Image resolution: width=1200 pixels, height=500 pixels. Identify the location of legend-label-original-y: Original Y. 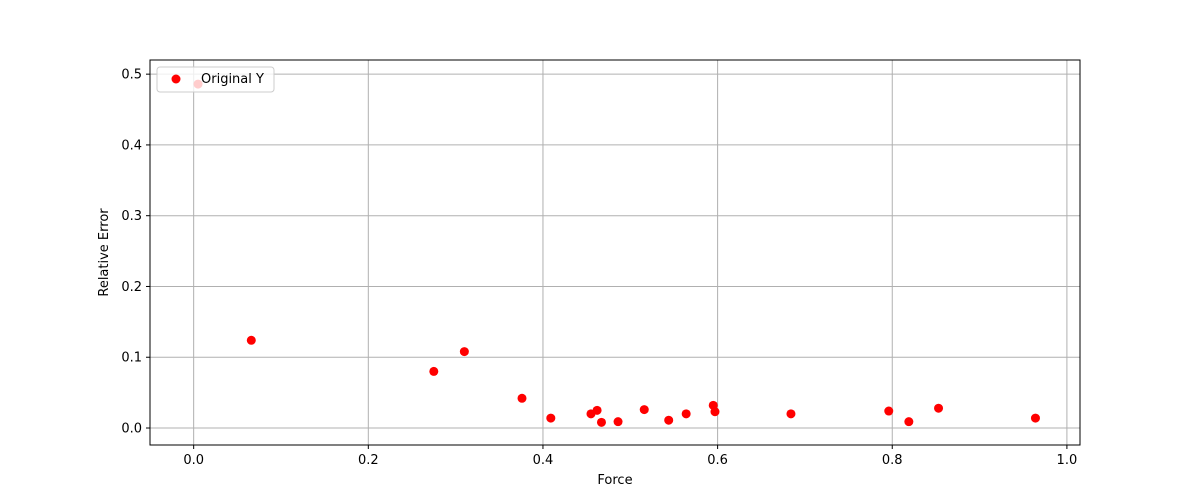
(232, 79).